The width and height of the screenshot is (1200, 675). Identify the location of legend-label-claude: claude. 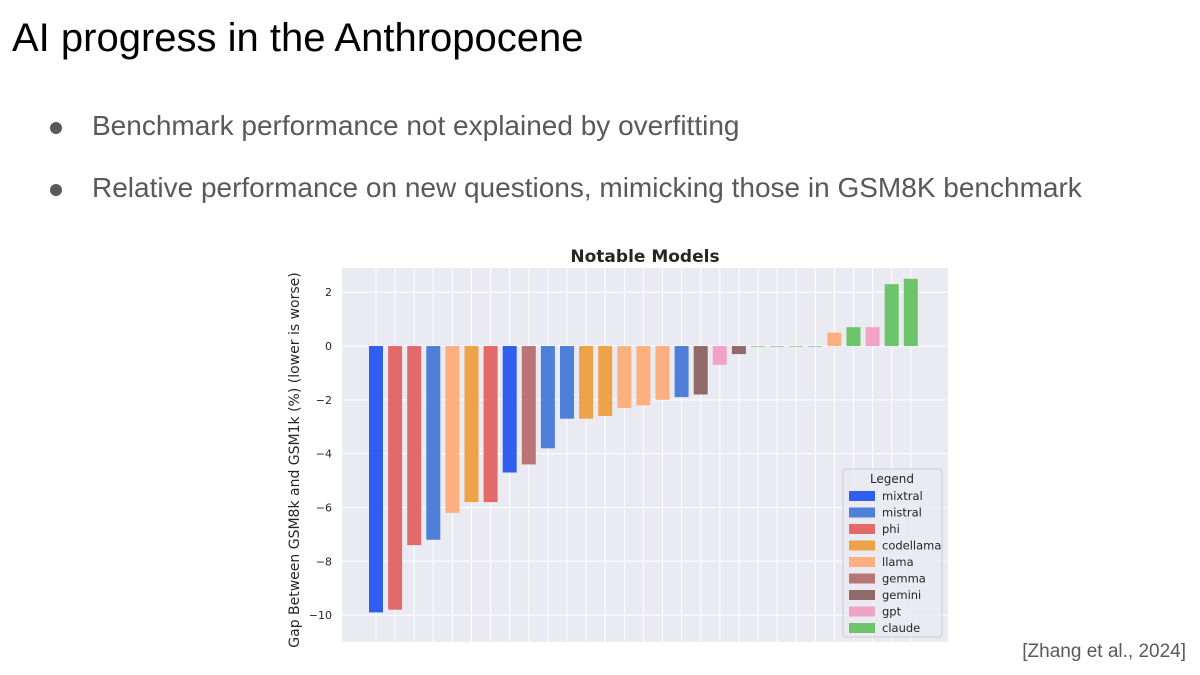
(901, 628).